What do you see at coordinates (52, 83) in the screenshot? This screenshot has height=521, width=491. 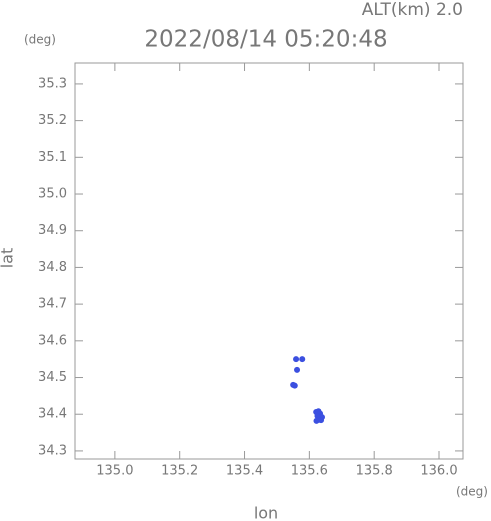 I see `y-tick-label: 35.3` at bounding box center [52, 83].